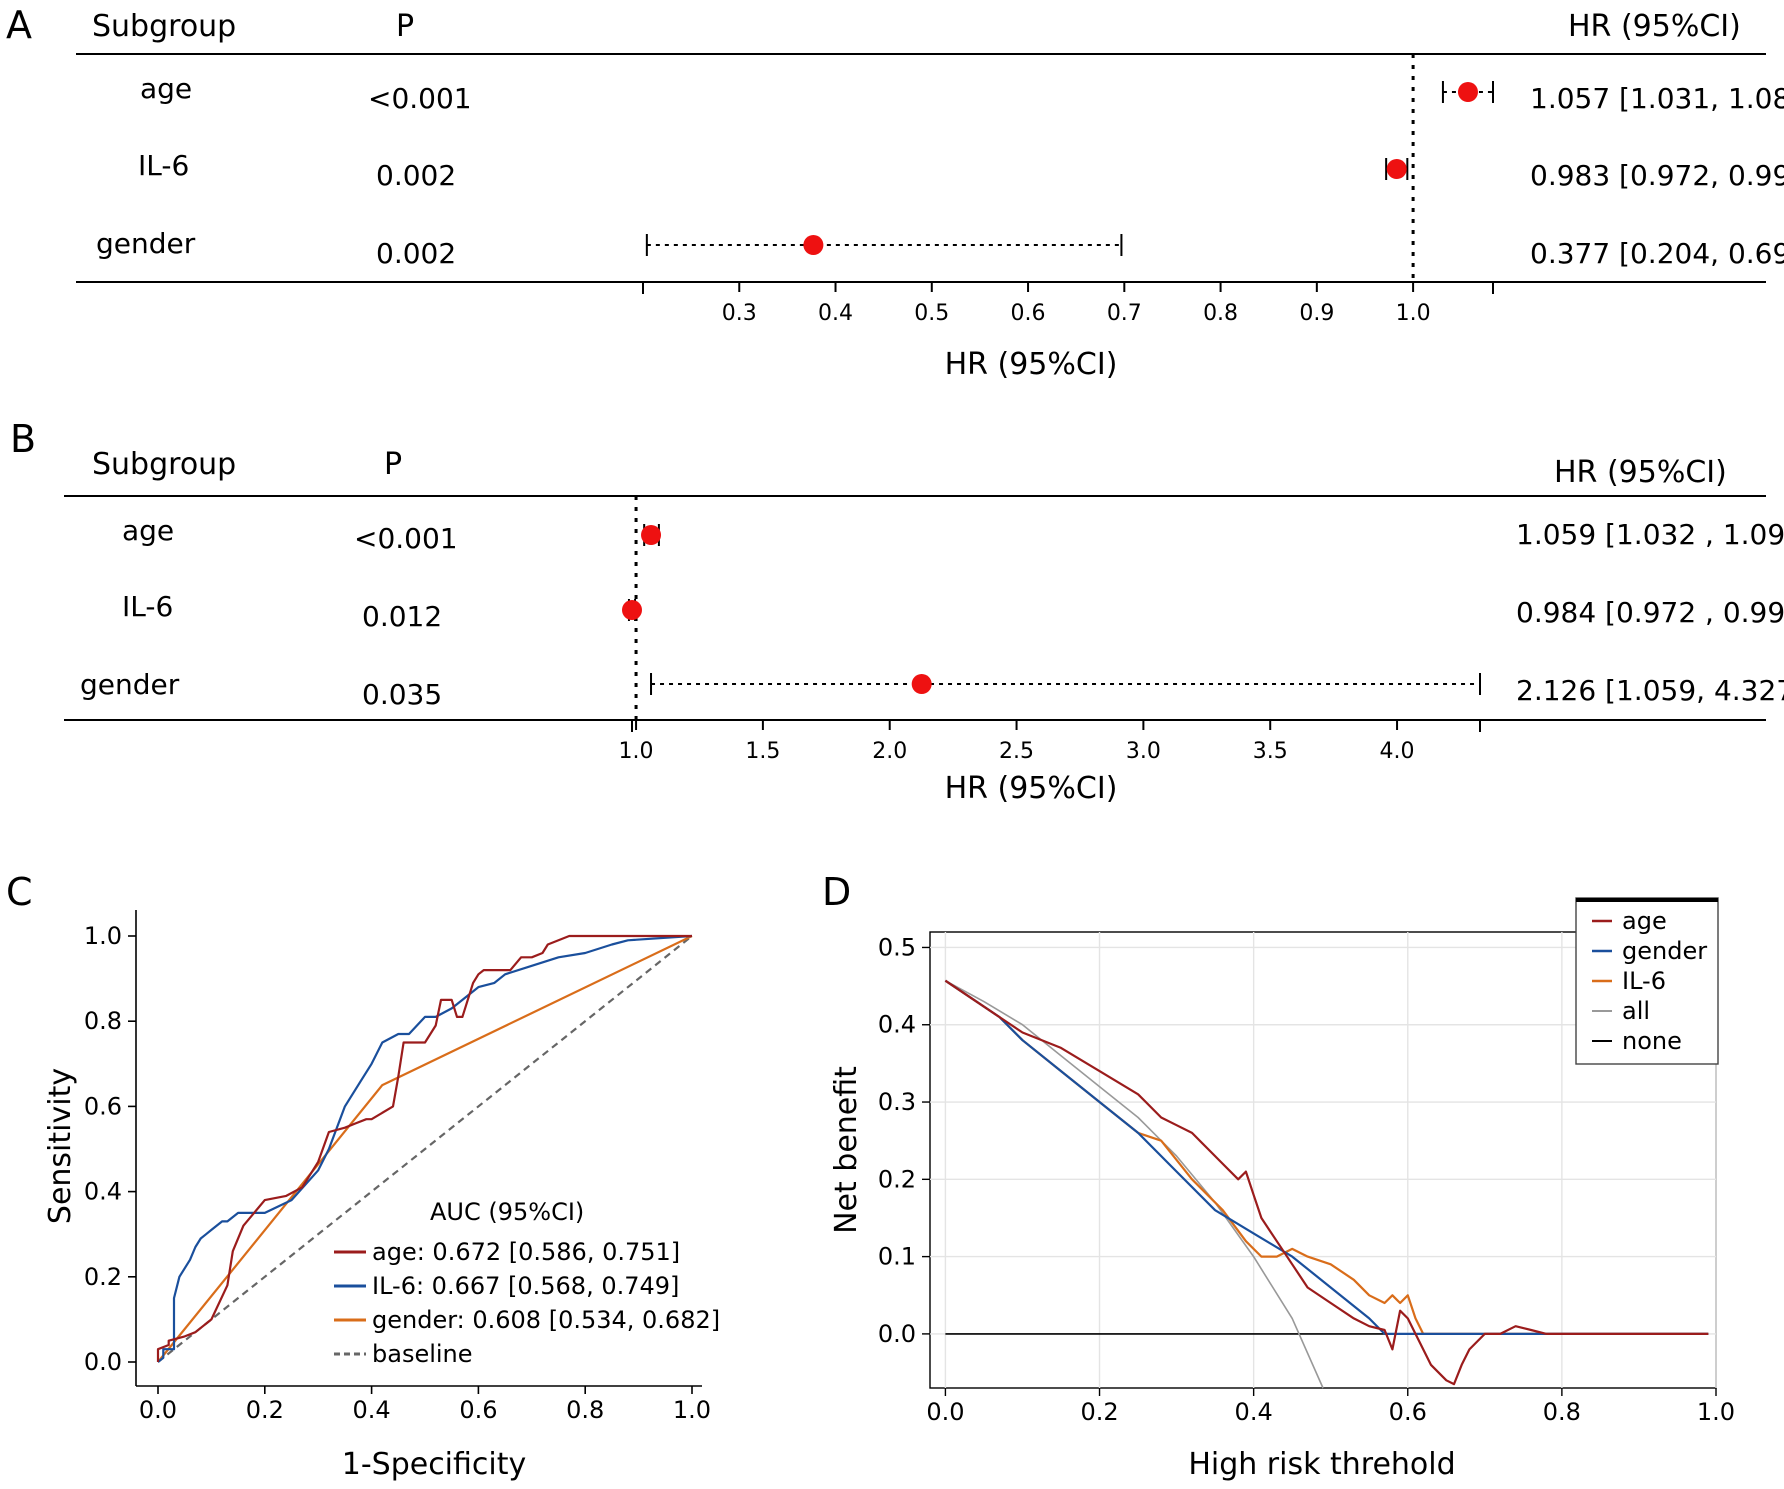 This screenshot has width=1784, height=1489. I want to click on d-x-tick-label: 0.4, so click(1254, 1412).